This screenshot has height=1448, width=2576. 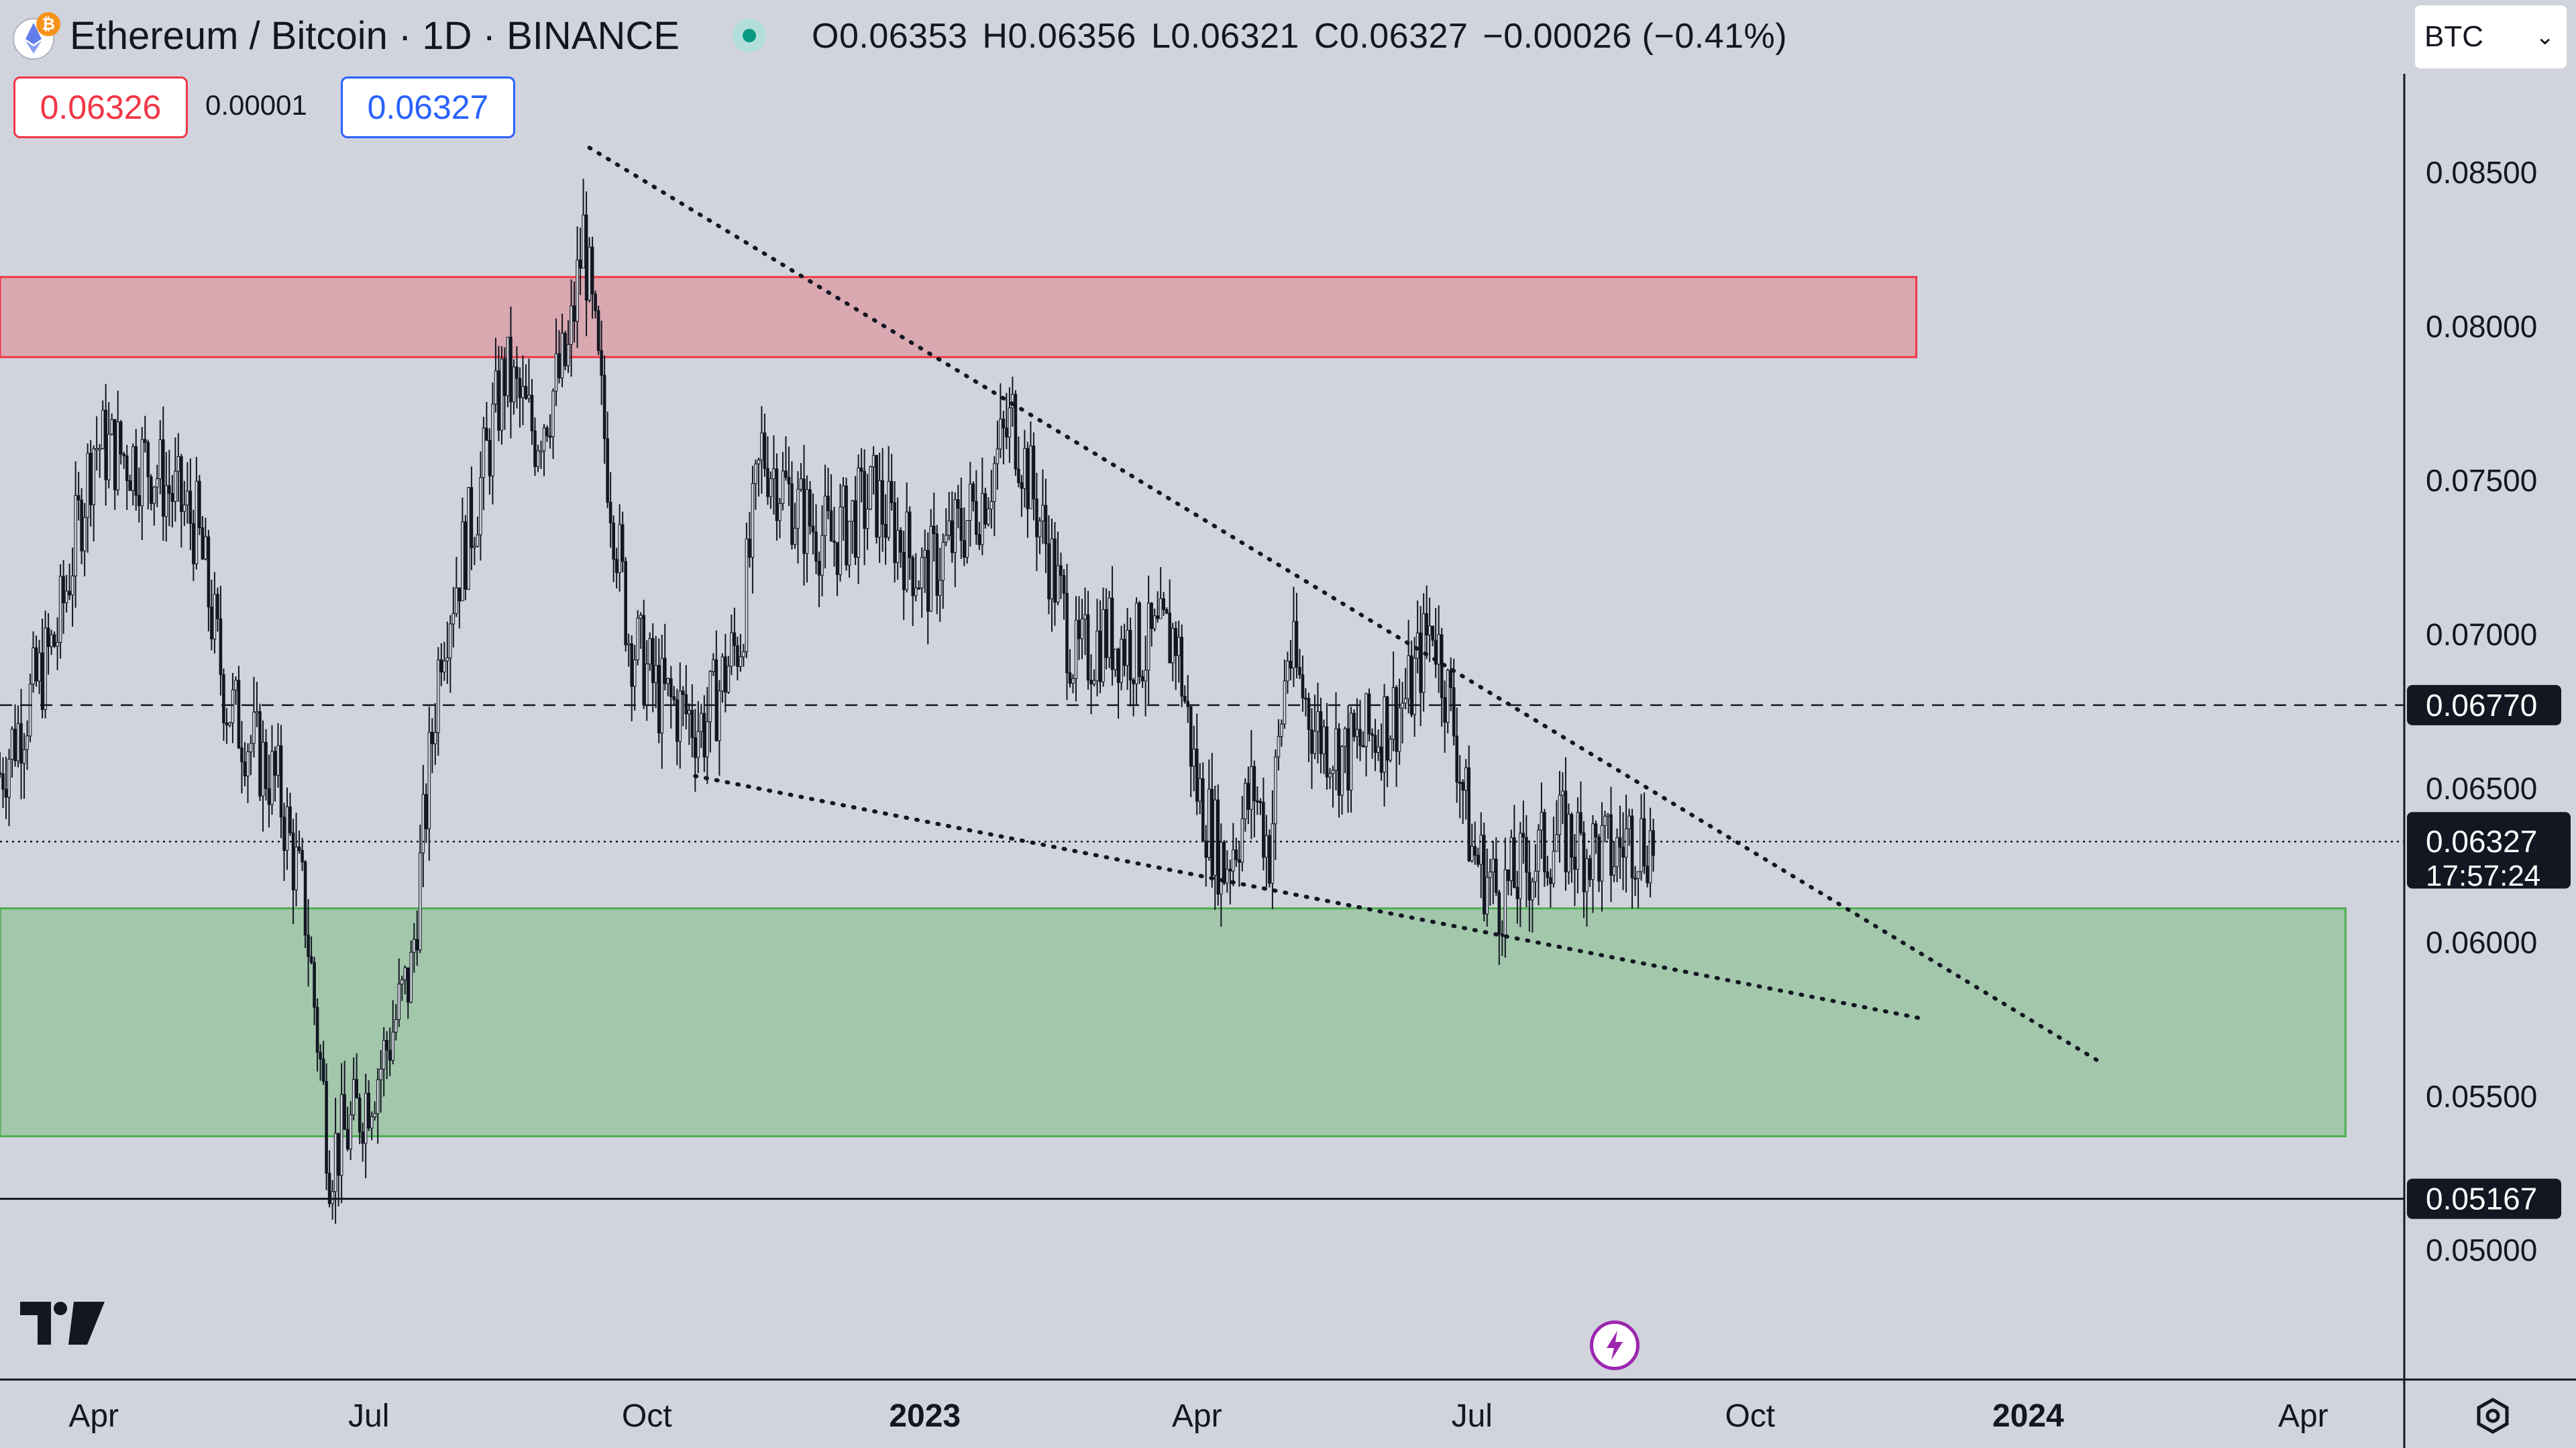 What do you see at coordinates (2481, 1250) in the screenshot?
I see `y-tick-label: 0.05000` at bounding box center [2481, 1250].